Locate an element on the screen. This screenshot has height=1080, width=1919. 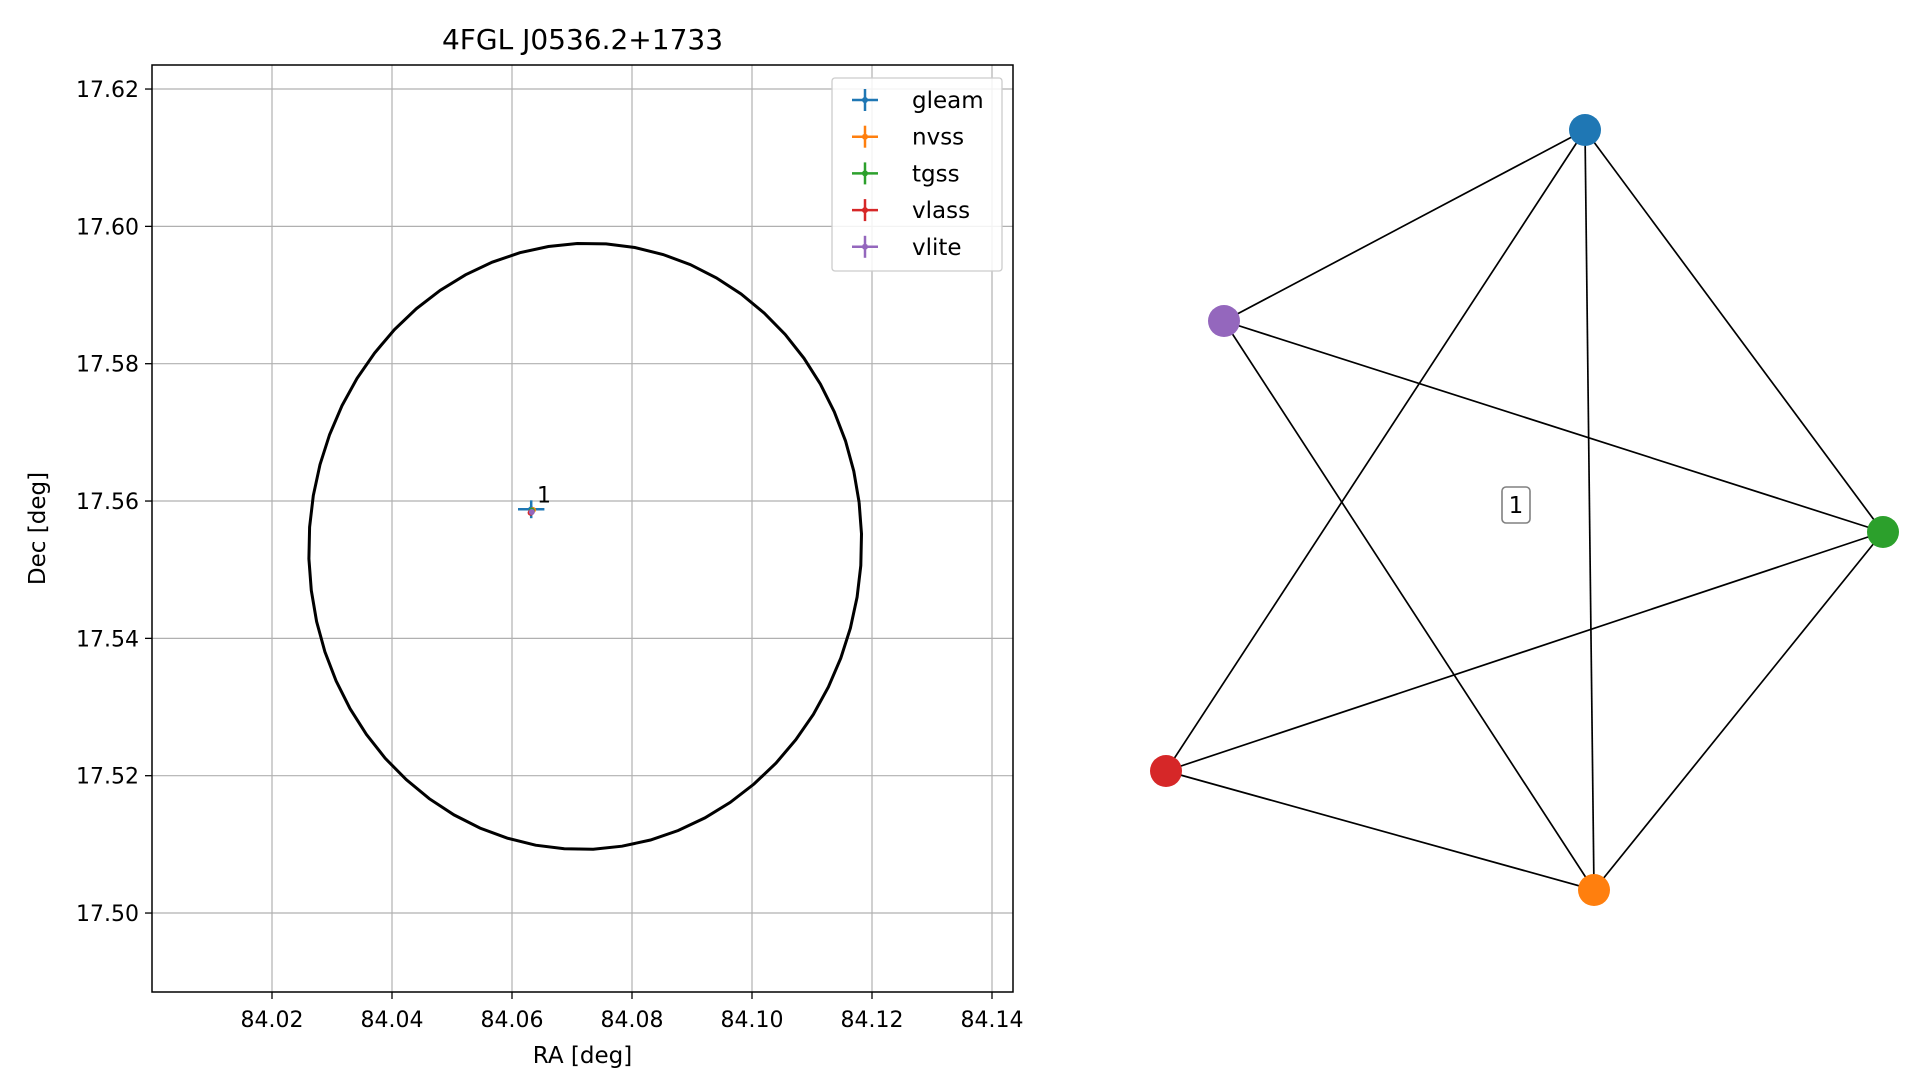
edge-gleam-vlite is located at coordinates (1404, 225).